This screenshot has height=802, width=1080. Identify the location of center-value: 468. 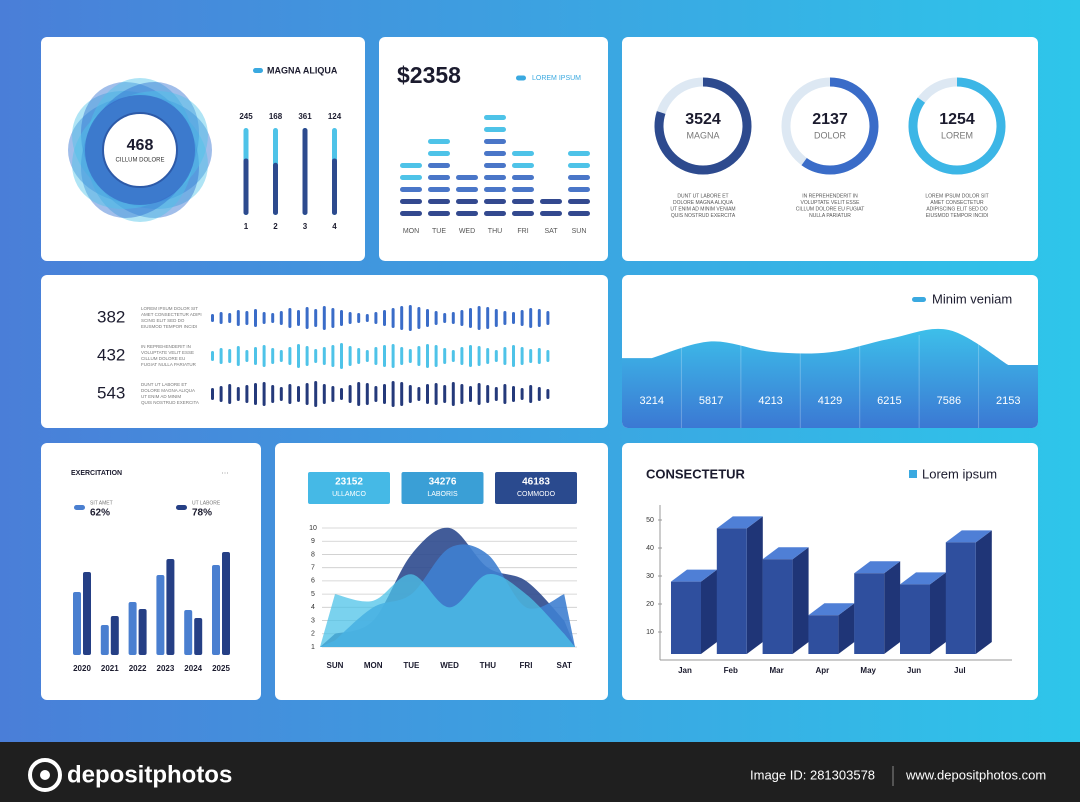
(140, 145).